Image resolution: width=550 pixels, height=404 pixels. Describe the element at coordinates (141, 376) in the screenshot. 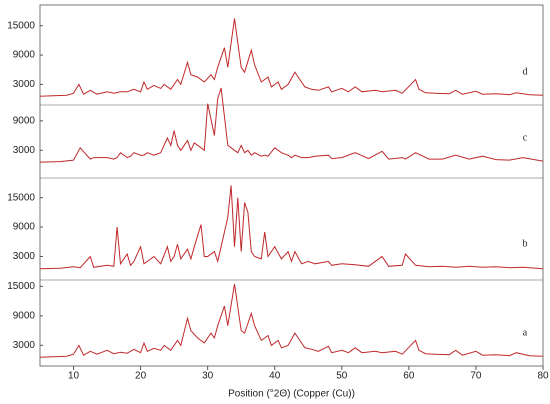

I see `x-tick-label: 20` at that location.